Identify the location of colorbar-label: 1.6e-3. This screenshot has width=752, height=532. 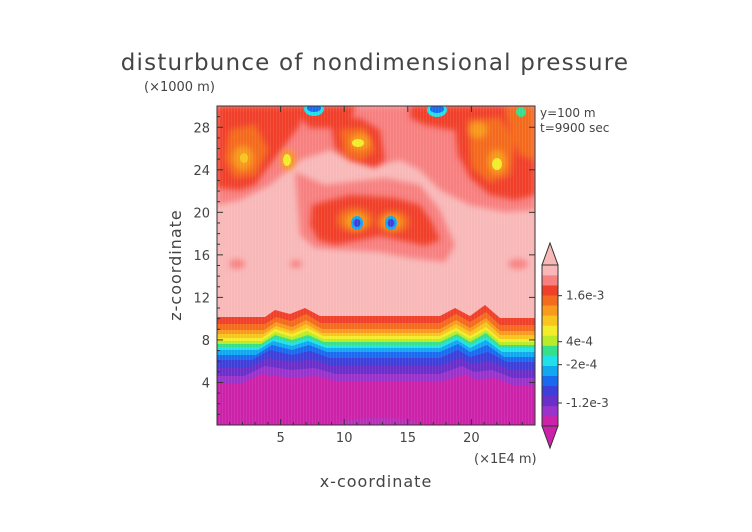
(585, 296).